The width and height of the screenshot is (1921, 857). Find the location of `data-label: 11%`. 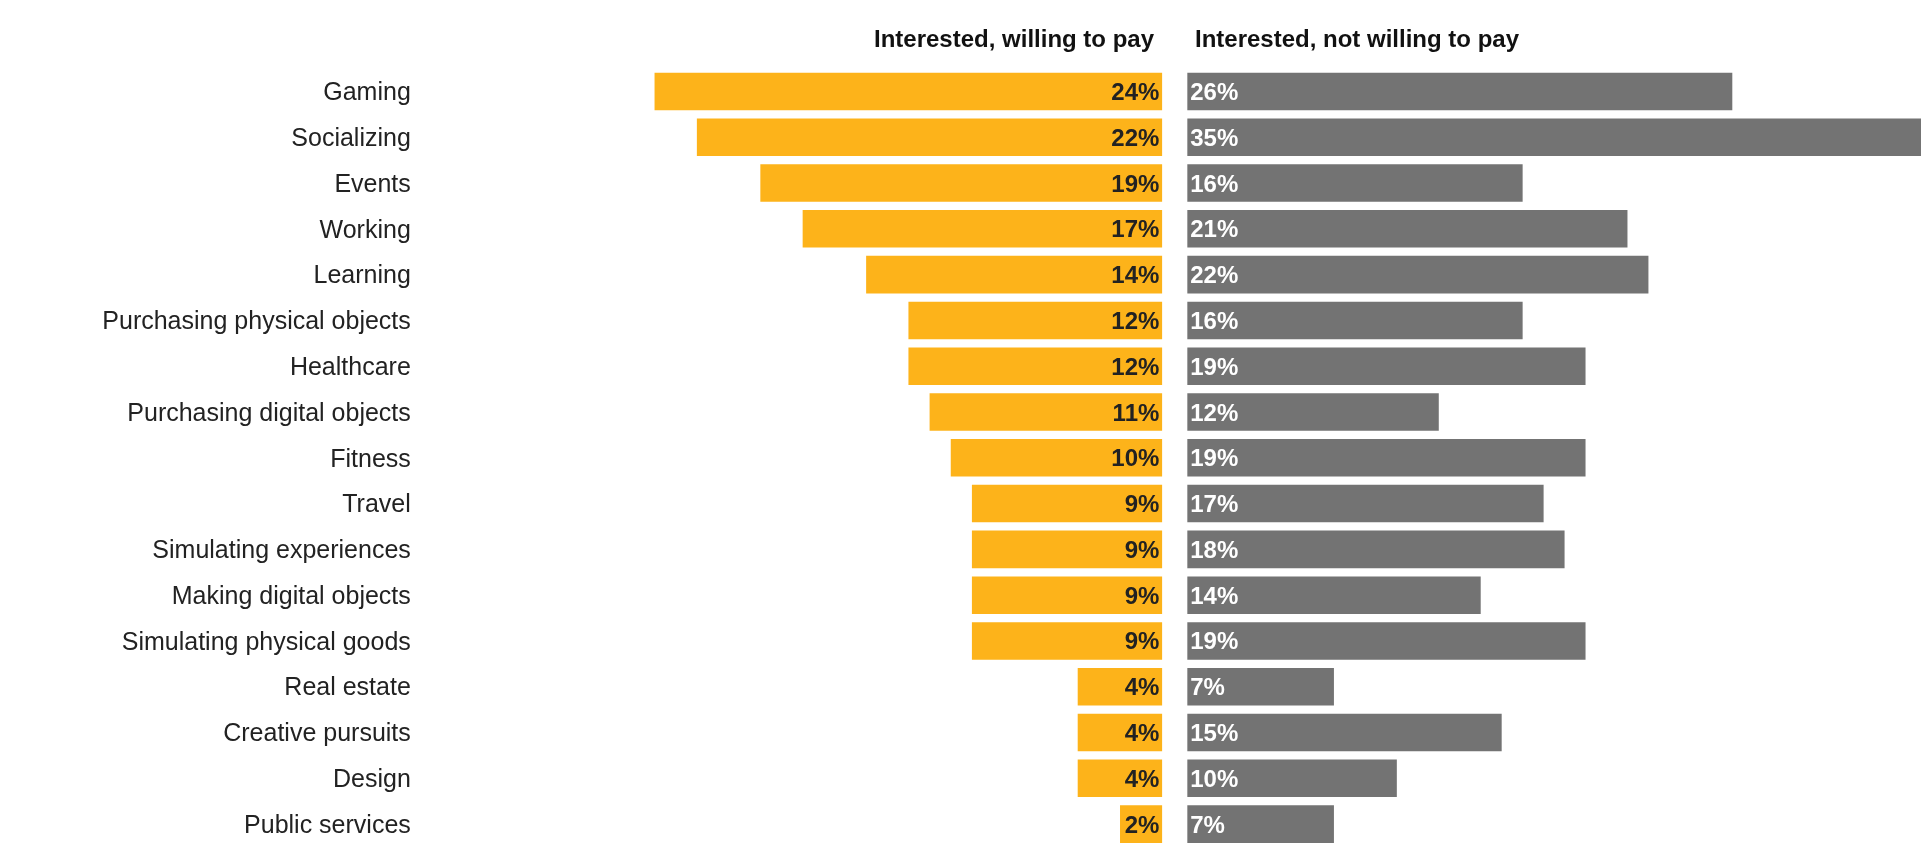

data-label: 11% is located at coordinates (1136, 412).